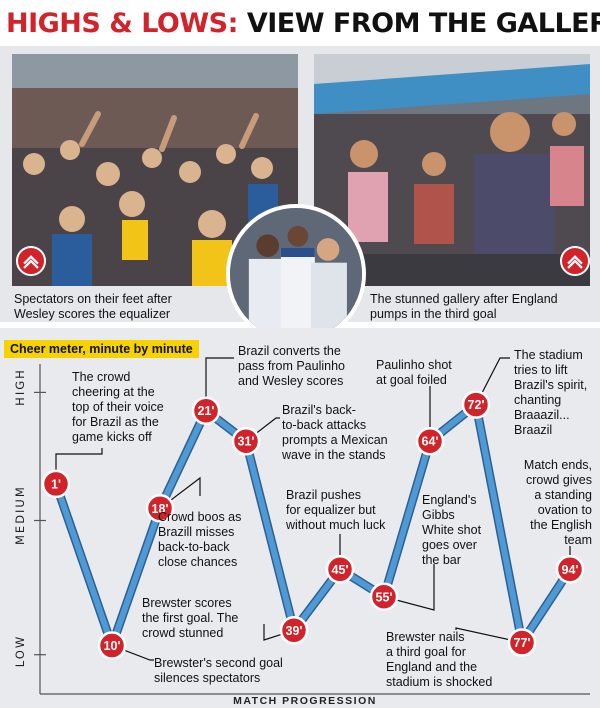 The height and width of the screenshot is (708, 600). What do you see at coordinates (112, 437) in the screenshot?
I see `annotation-1-line: game kicks off` at bounding box center [112, 437].